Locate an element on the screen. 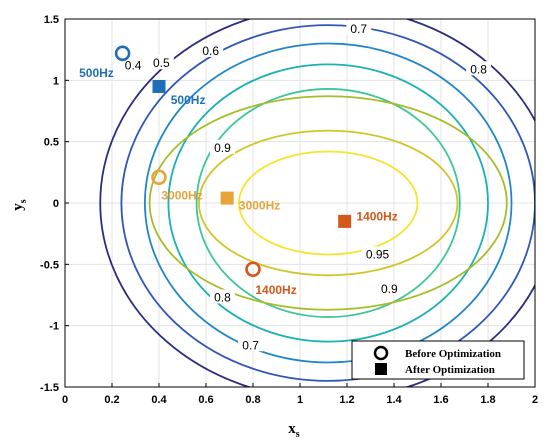  legend-label-before: Before Optimization is located at coordinates (453, 354).